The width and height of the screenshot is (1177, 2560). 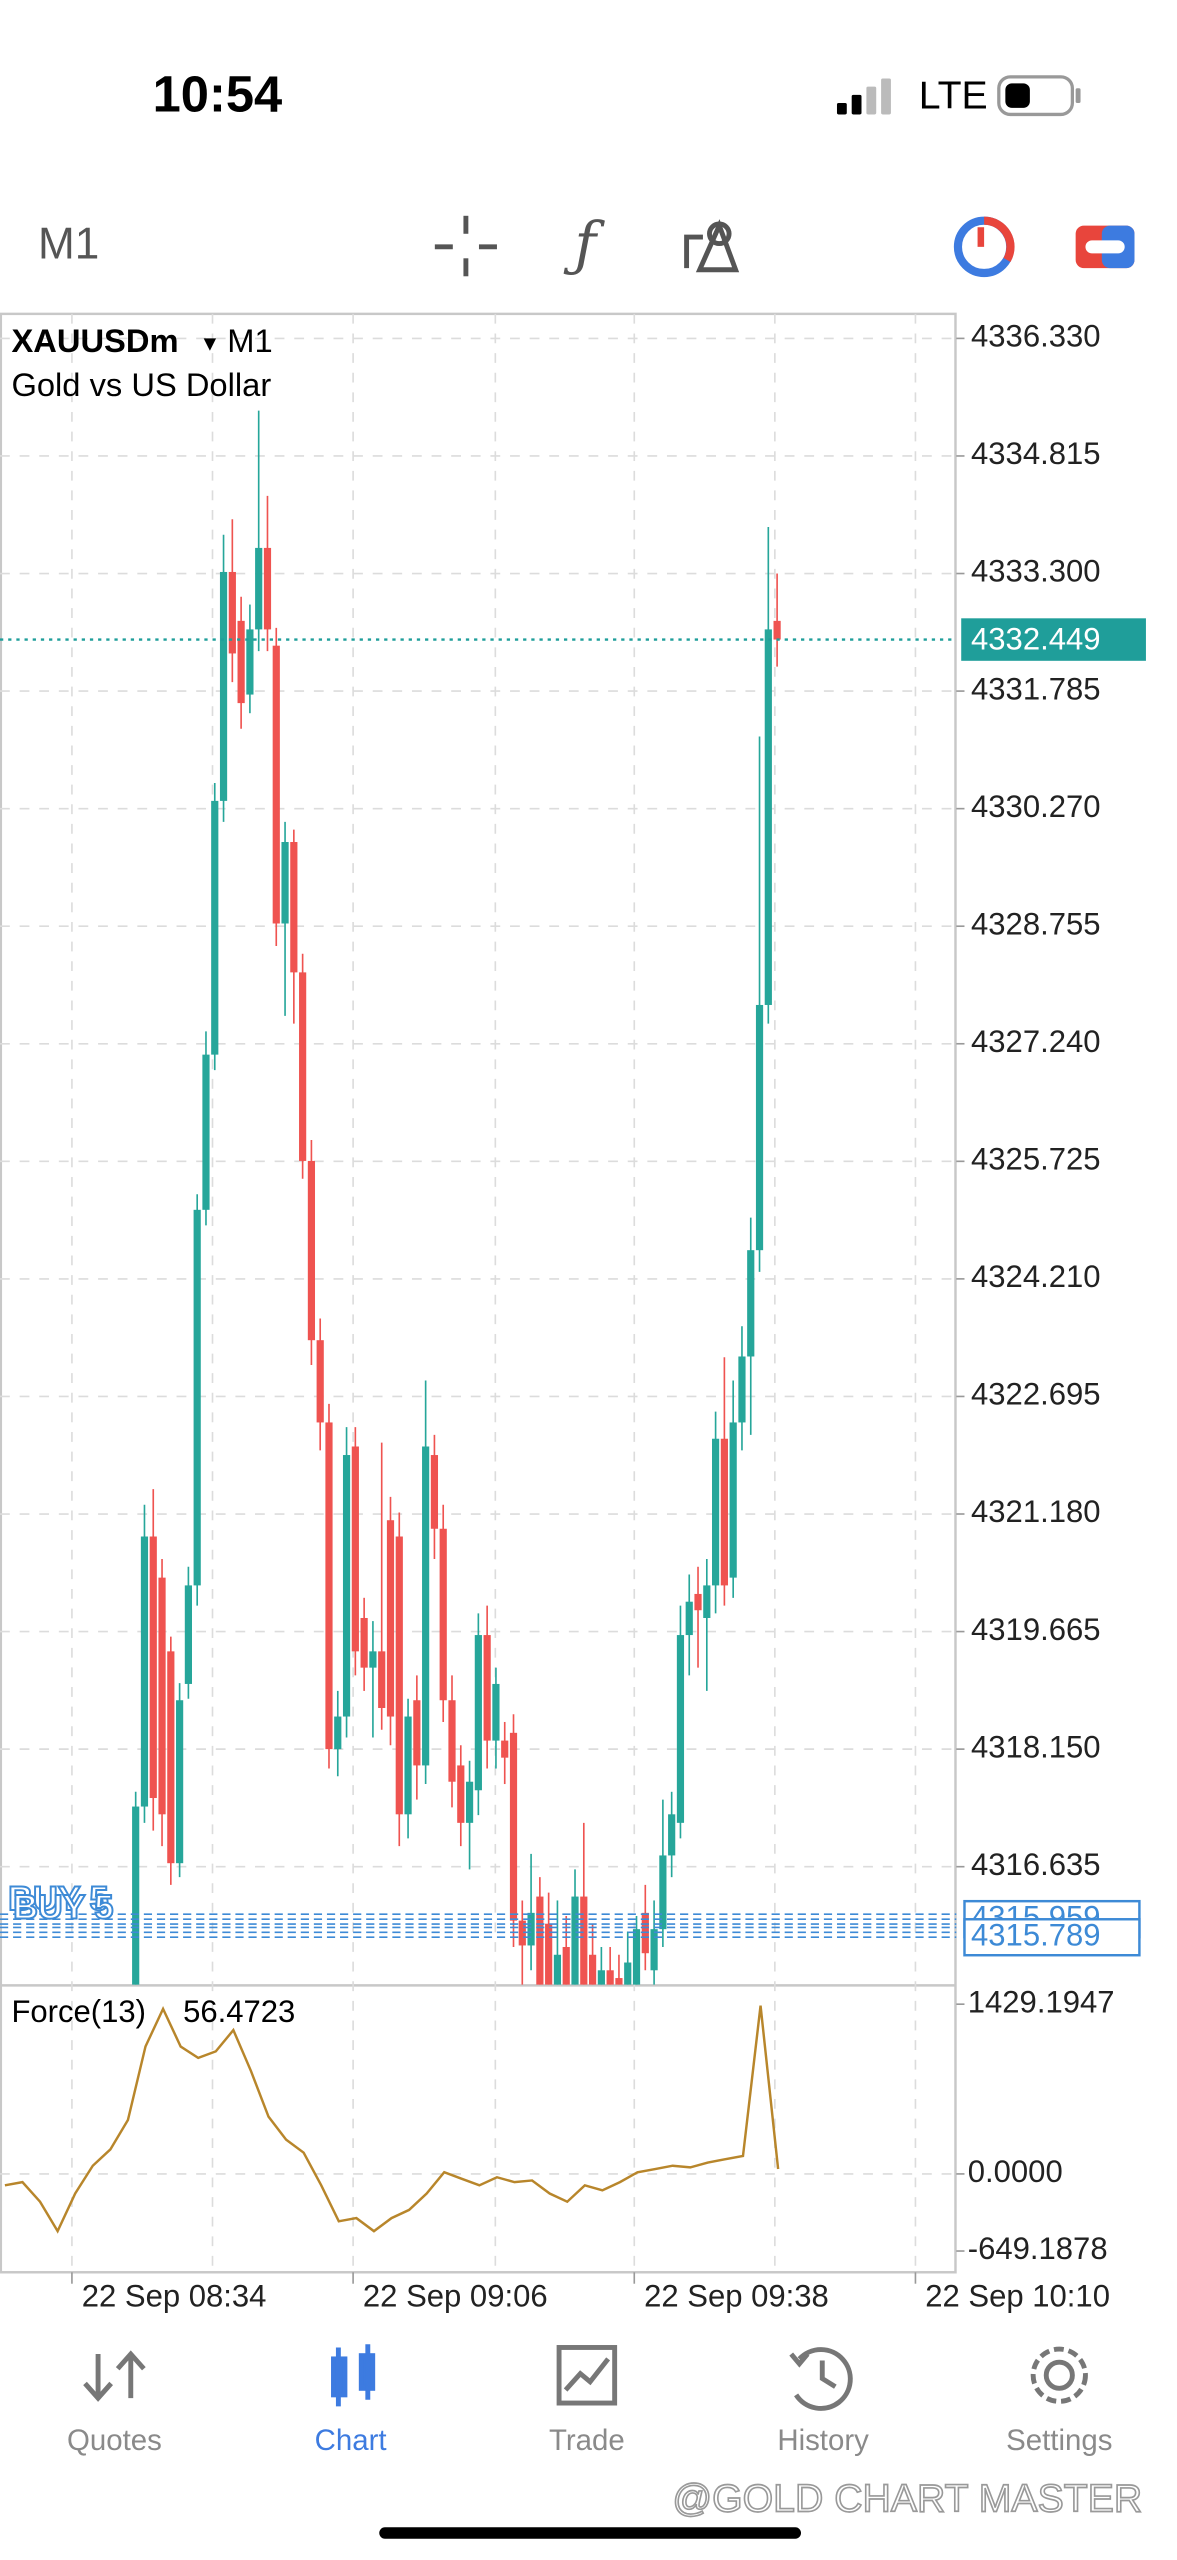 What do you see at coordinates (590, 2533) in the screenshot?
I see `home-indicator` at bounding box center [590, 2533].